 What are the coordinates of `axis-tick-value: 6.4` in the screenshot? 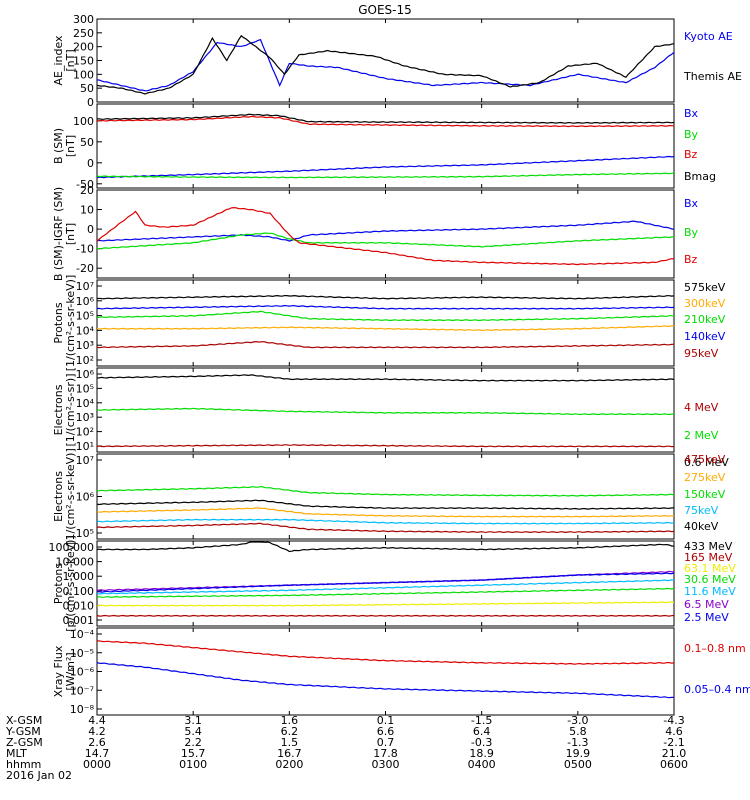 It's located at (482, 731).